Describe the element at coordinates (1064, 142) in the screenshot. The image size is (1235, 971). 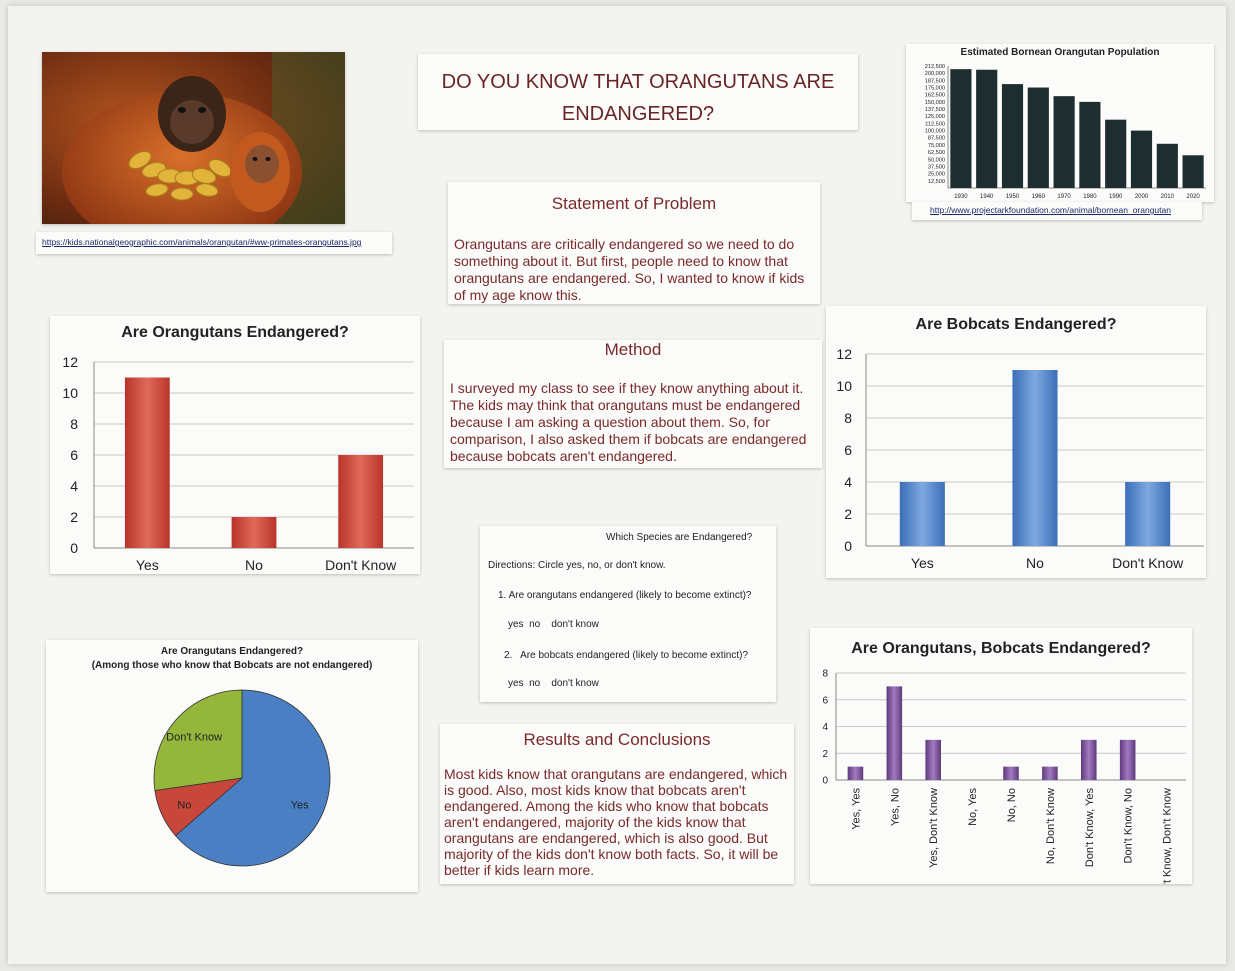
I see `bar-1970` at that location.